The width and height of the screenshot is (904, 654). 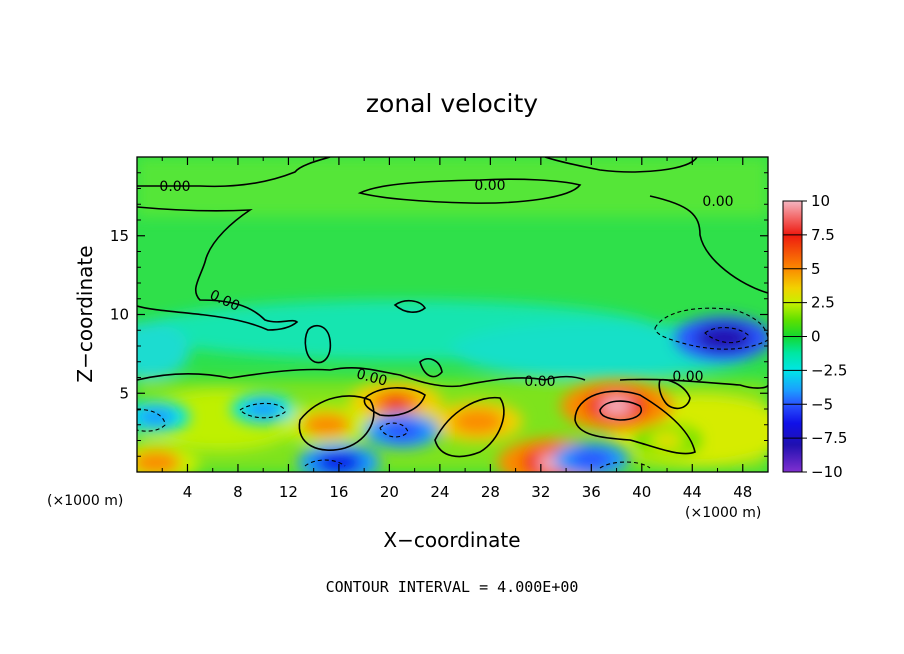 What do you see at coordinates (452, 103) in the screenshot?
I see `chart-title: zonal velocity` at bounding box center [452, 103].